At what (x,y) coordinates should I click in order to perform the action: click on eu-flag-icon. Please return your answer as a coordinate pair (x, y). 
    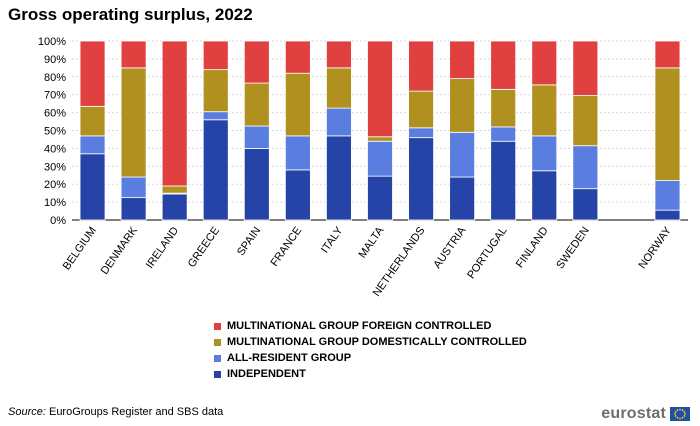
    Looking at the image, I should click on (680, 414).